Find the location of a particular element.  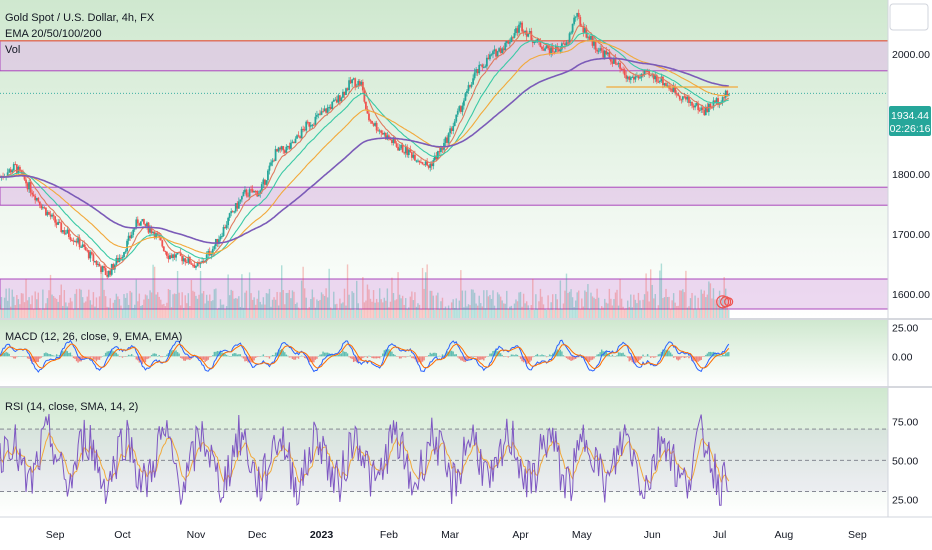

top-right-widget is located at coordinates (909, 17).